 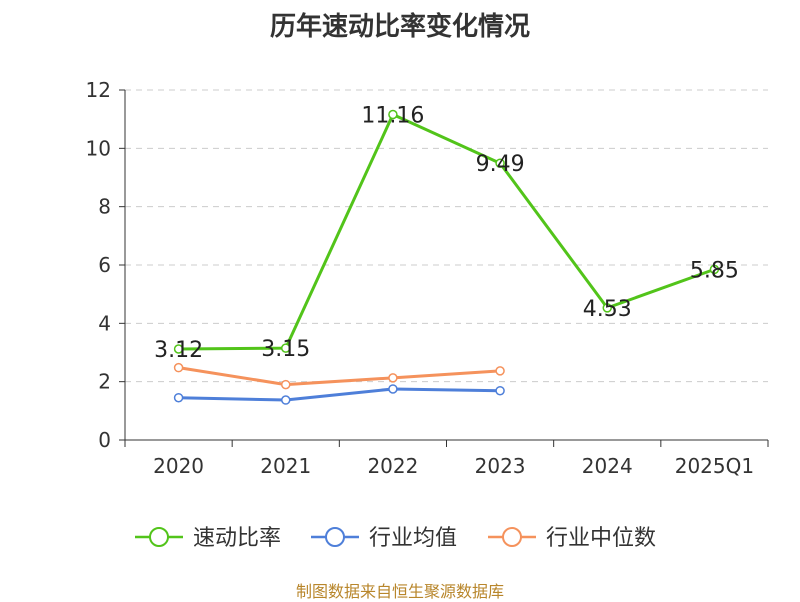 I want to click on x-tick-label: 2024, so click(x=607, y=466).